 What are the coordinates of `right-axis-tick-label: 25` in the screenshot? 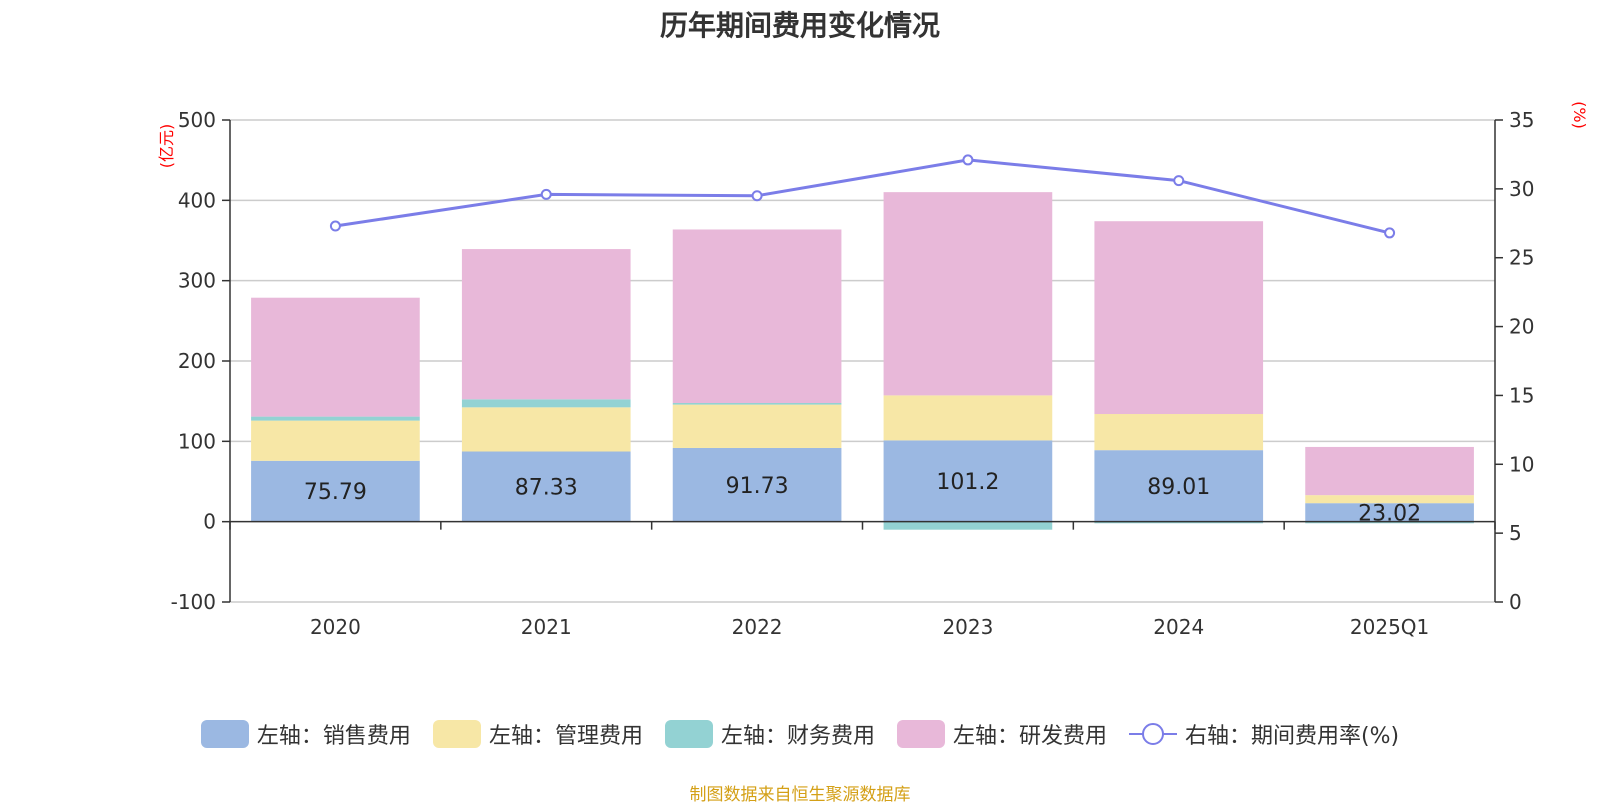 It's located at (1521, 258).